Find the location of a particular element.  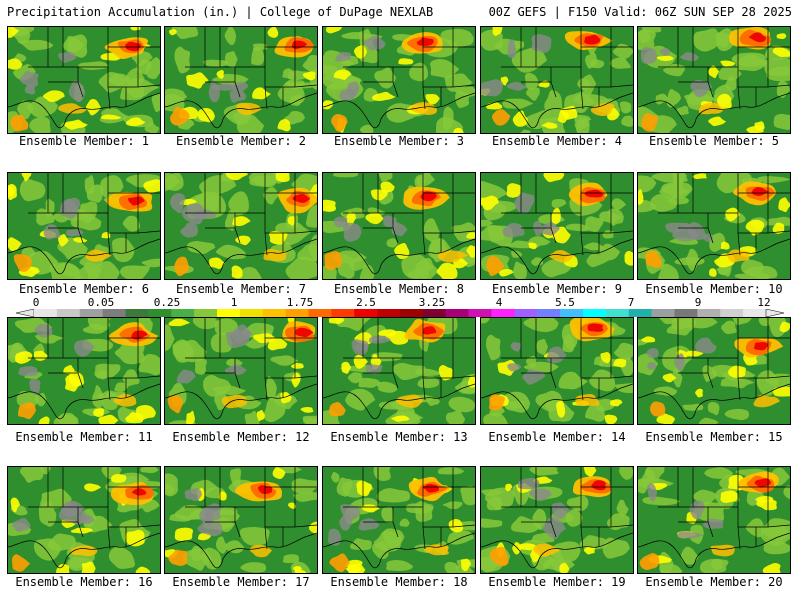

ensemble-member-label: Ensemble Member: 15 is located at coordinates (714, 437).